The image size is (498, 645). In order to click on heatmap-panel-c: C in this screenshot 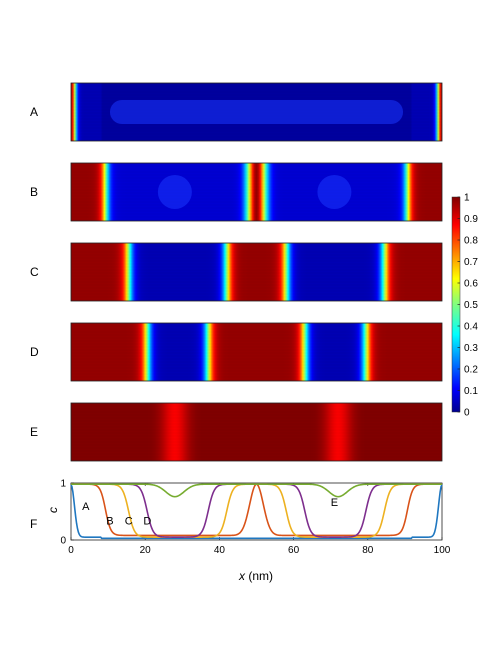, I will do `click(236, 272)`.